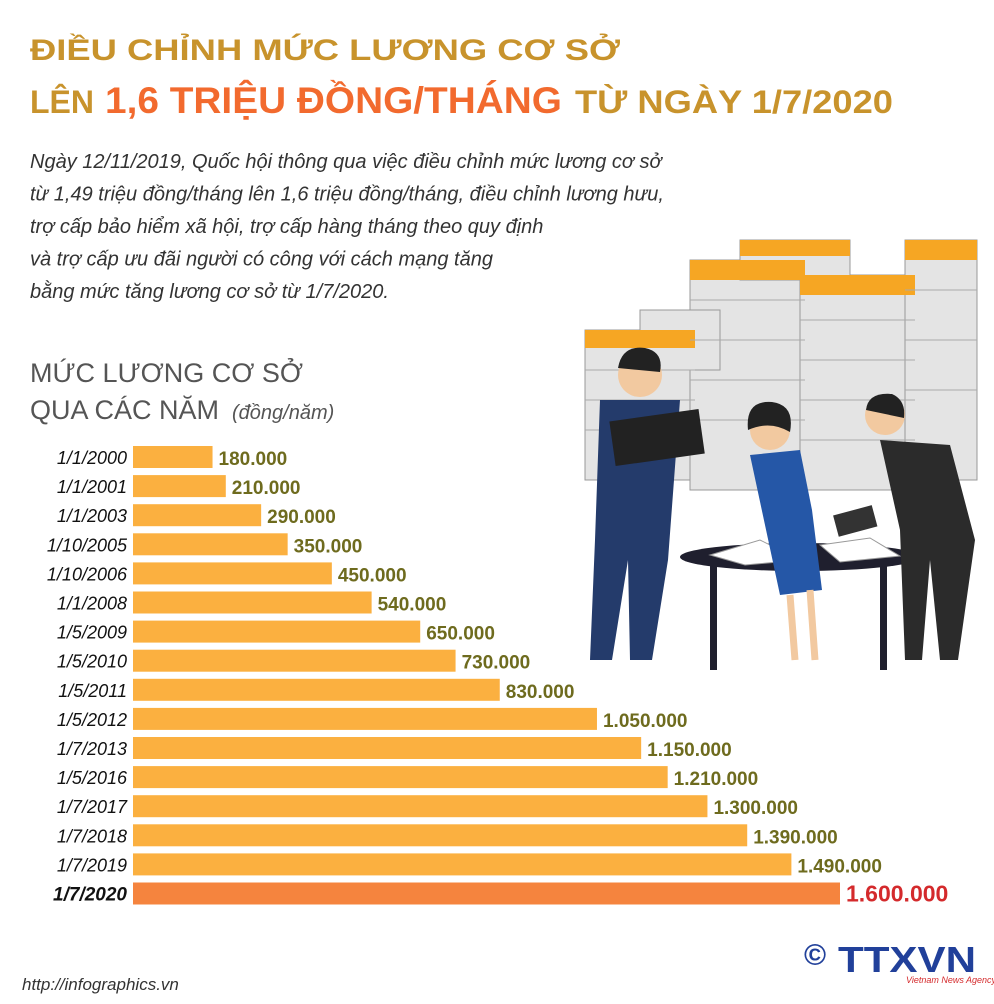 Image resolution: width=994 pixels, height=1004 pixels. I want to click on category-label: 1/7/2018, so click(92, 836).